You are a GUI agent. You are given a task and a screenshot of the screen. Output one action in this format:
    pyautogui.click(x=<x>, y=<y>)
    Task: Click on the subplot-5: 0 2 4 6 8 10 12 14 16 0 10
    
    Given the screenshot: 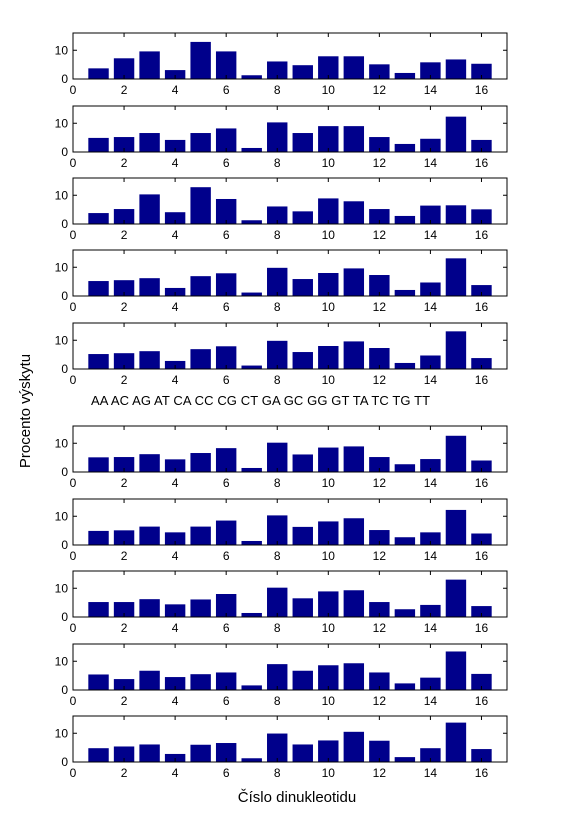 What is the action you would take?
    pyautogui.click(x=281, y=354)
    